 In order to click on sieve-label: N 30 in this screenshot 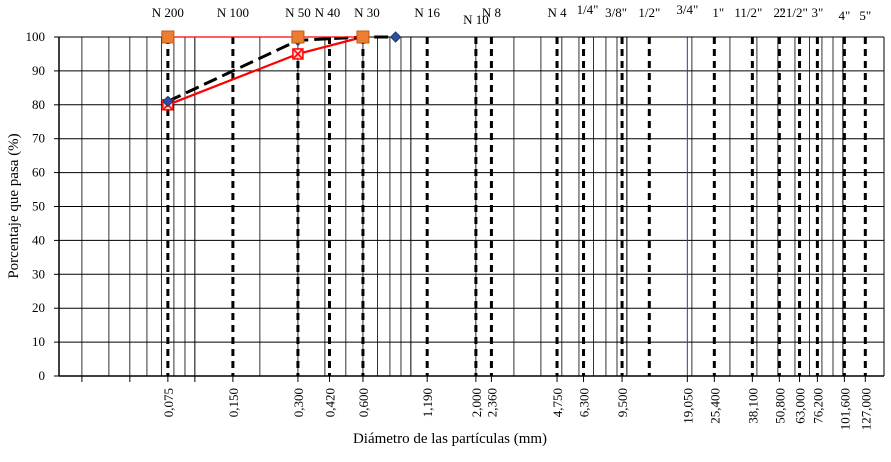, I will do `click(367, 12)`.